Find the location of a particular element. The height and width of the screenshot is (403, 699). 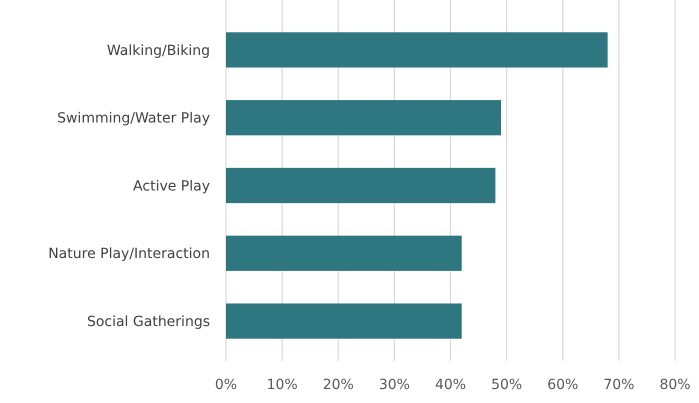

x-tick-label: 80% is located at coordinates (675, 385).